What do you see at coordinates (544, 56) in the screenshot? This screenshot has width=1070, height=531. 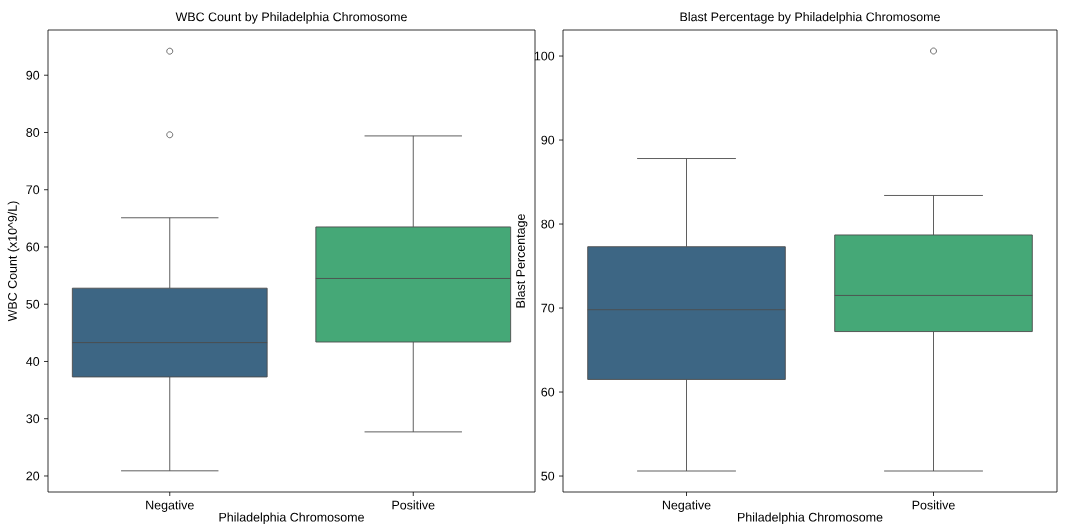 I see `y-tick-label: 100` at bounding box center [544, 56].